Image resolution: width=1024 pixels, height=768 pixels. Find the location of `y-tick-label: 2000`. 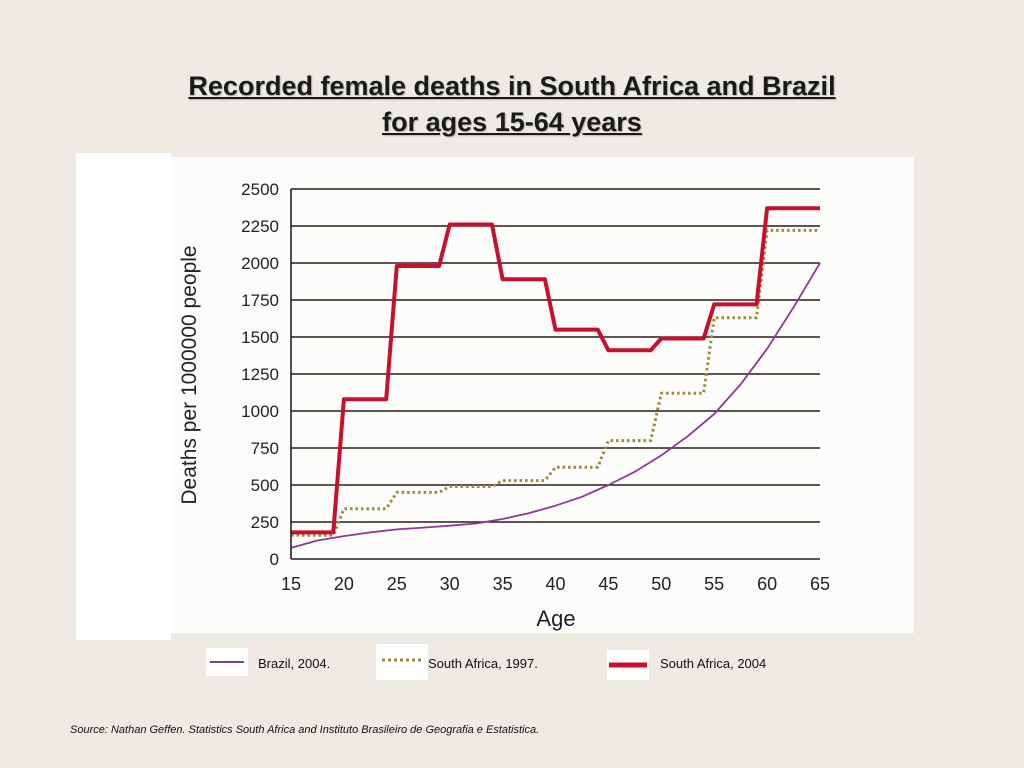

y-tick-label: 2000 is located at coordinates (260, 263).